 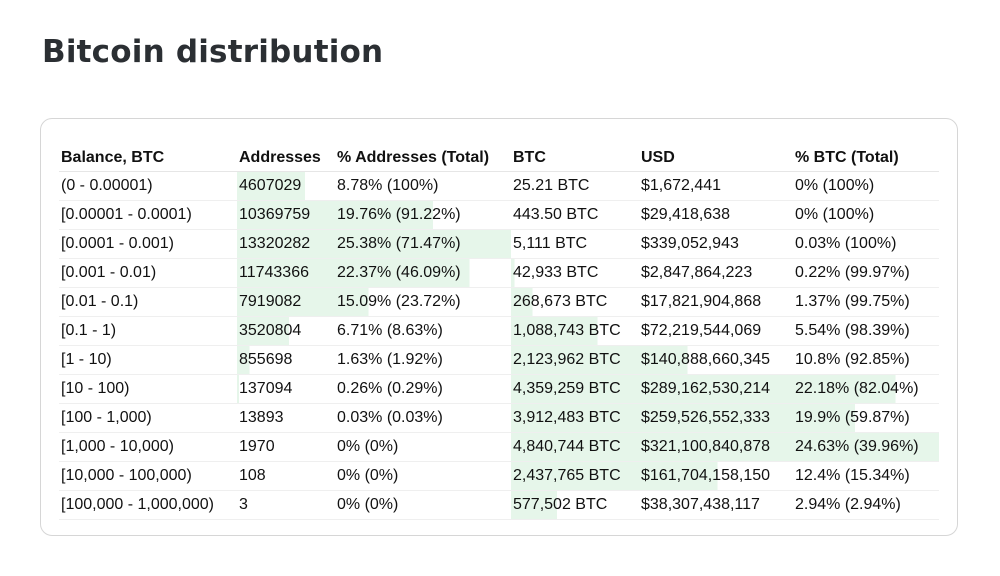 What do you see at coordinates (423, 389) in the screenshot?
I see `cell-pct-addresses: 0.26% (0.29%)` at bounding box center [423, 389].